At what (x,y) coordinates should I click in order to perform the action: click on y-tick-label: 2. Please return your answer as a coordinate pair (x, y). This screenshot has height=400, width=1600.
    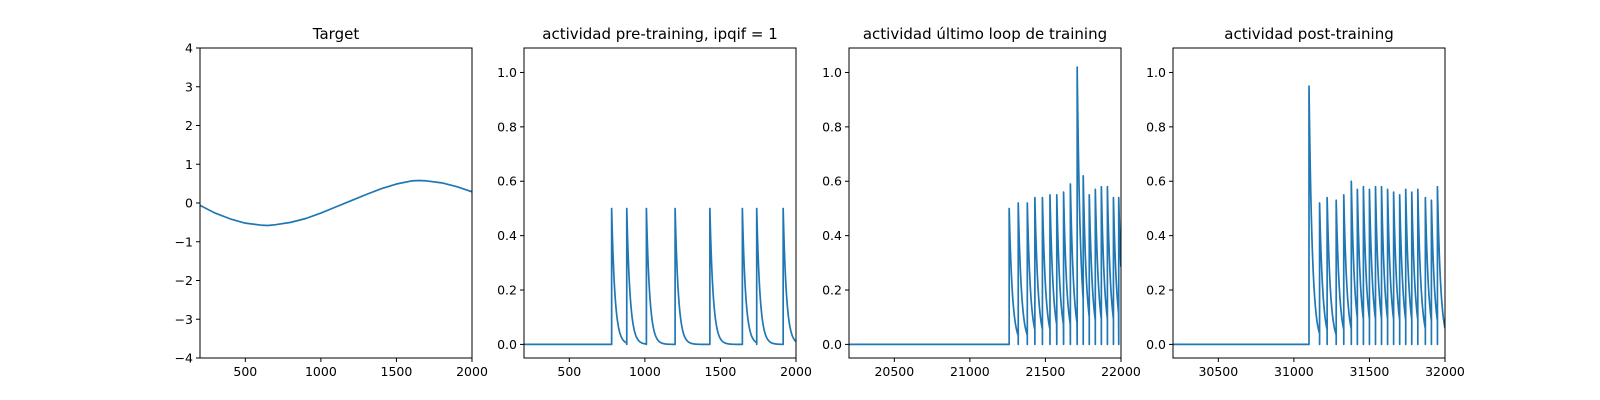
    Looking at the image, I should click on (189, 125).